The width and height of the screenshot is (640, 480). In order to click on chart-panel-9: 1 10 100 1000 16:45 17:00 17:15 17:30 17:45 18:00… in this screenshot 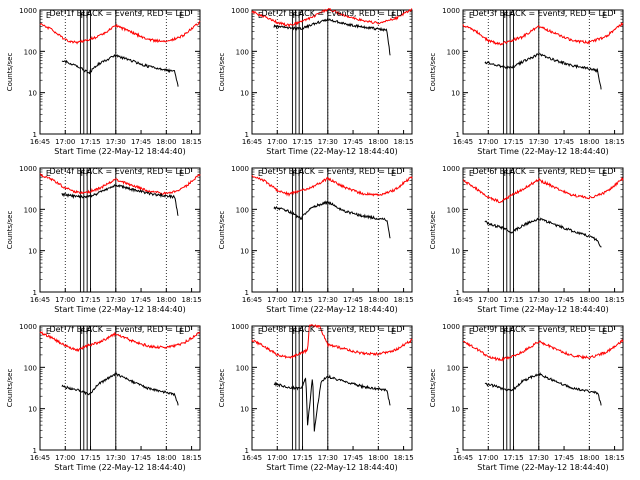, I will do `click(527, 397)`.